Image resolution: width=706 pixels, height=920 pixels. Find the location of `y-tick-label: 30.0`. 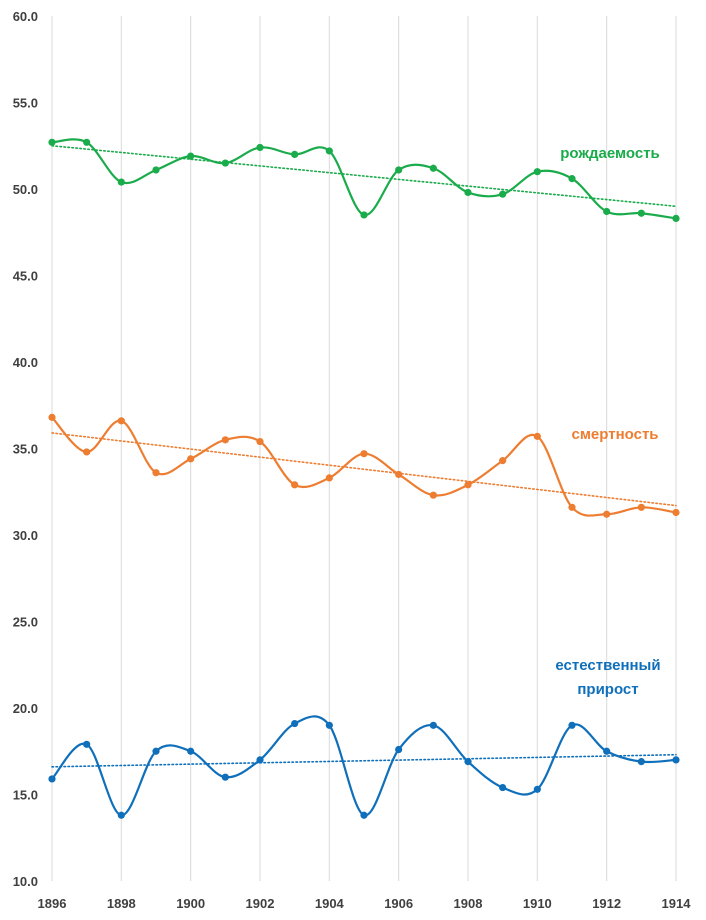

y-tick-label: 30.0 is located at coordinates (25, 535).